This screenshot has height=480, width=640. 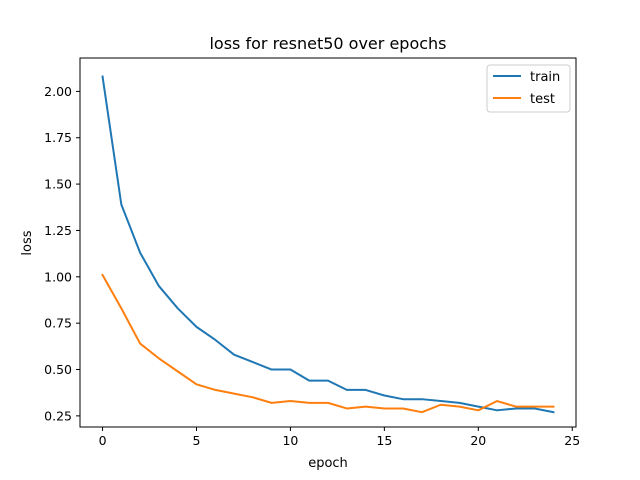 I want to click on y-tick-label: 1.00, so click(x=58, y=276).